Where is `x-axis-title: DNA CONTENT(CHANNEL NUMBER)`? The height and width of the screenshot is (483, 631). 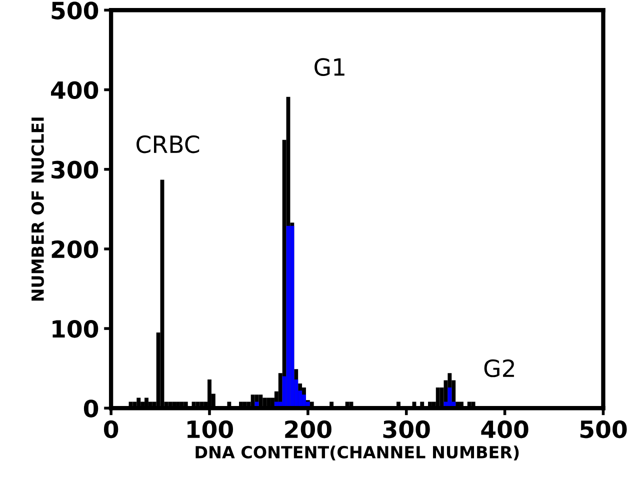
x-axis-title: DNA CONTENT(CHANNEL NUMBER) is located at coordinates (357, 453).